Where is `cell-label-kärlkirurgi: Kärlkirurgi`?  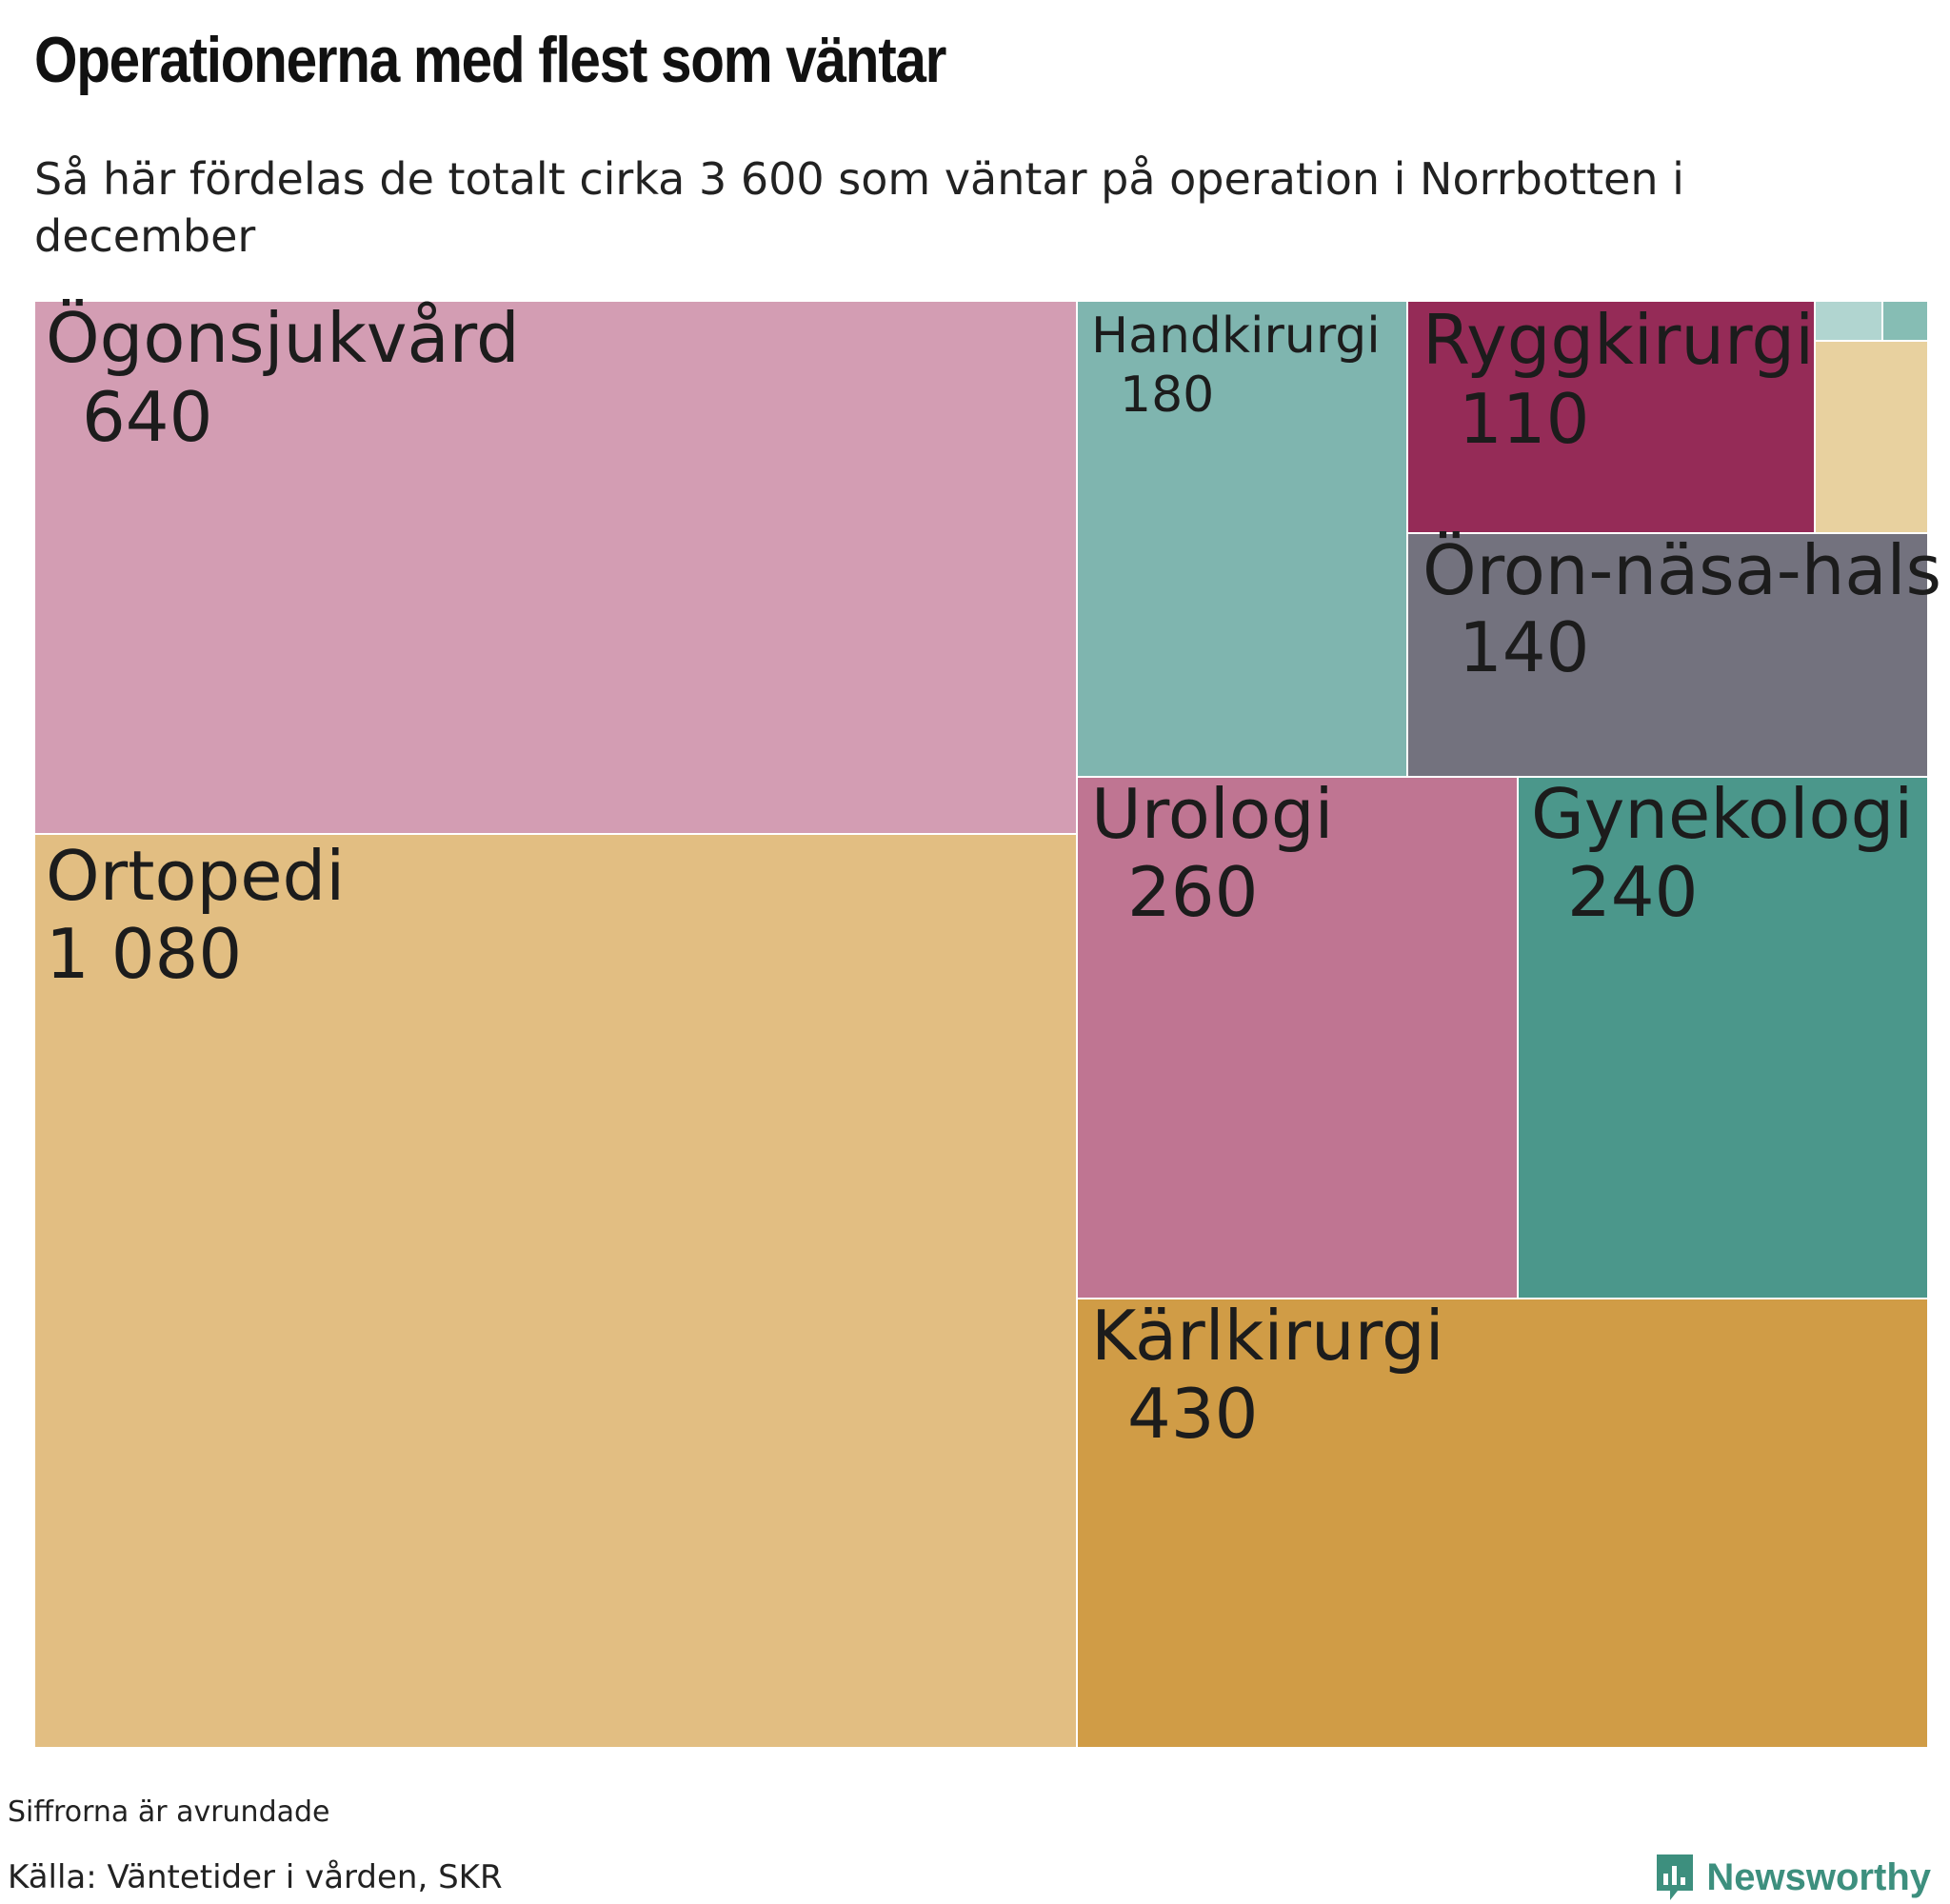 cell-label-kärlkirurgi: Kärlkirurgi is located at coordinates (1267, 1336).